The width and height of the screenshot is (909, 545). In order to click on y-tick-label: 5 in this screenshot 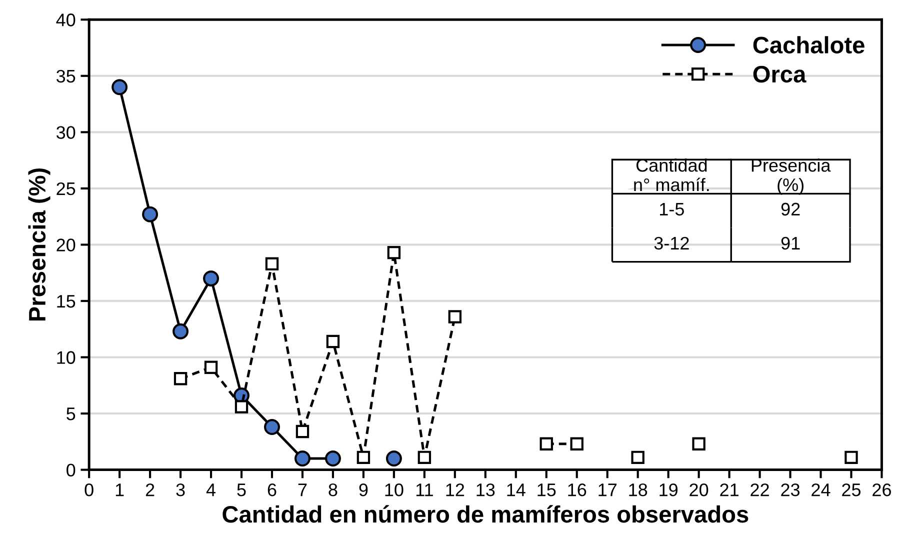, I will do `click(71, 414)`.